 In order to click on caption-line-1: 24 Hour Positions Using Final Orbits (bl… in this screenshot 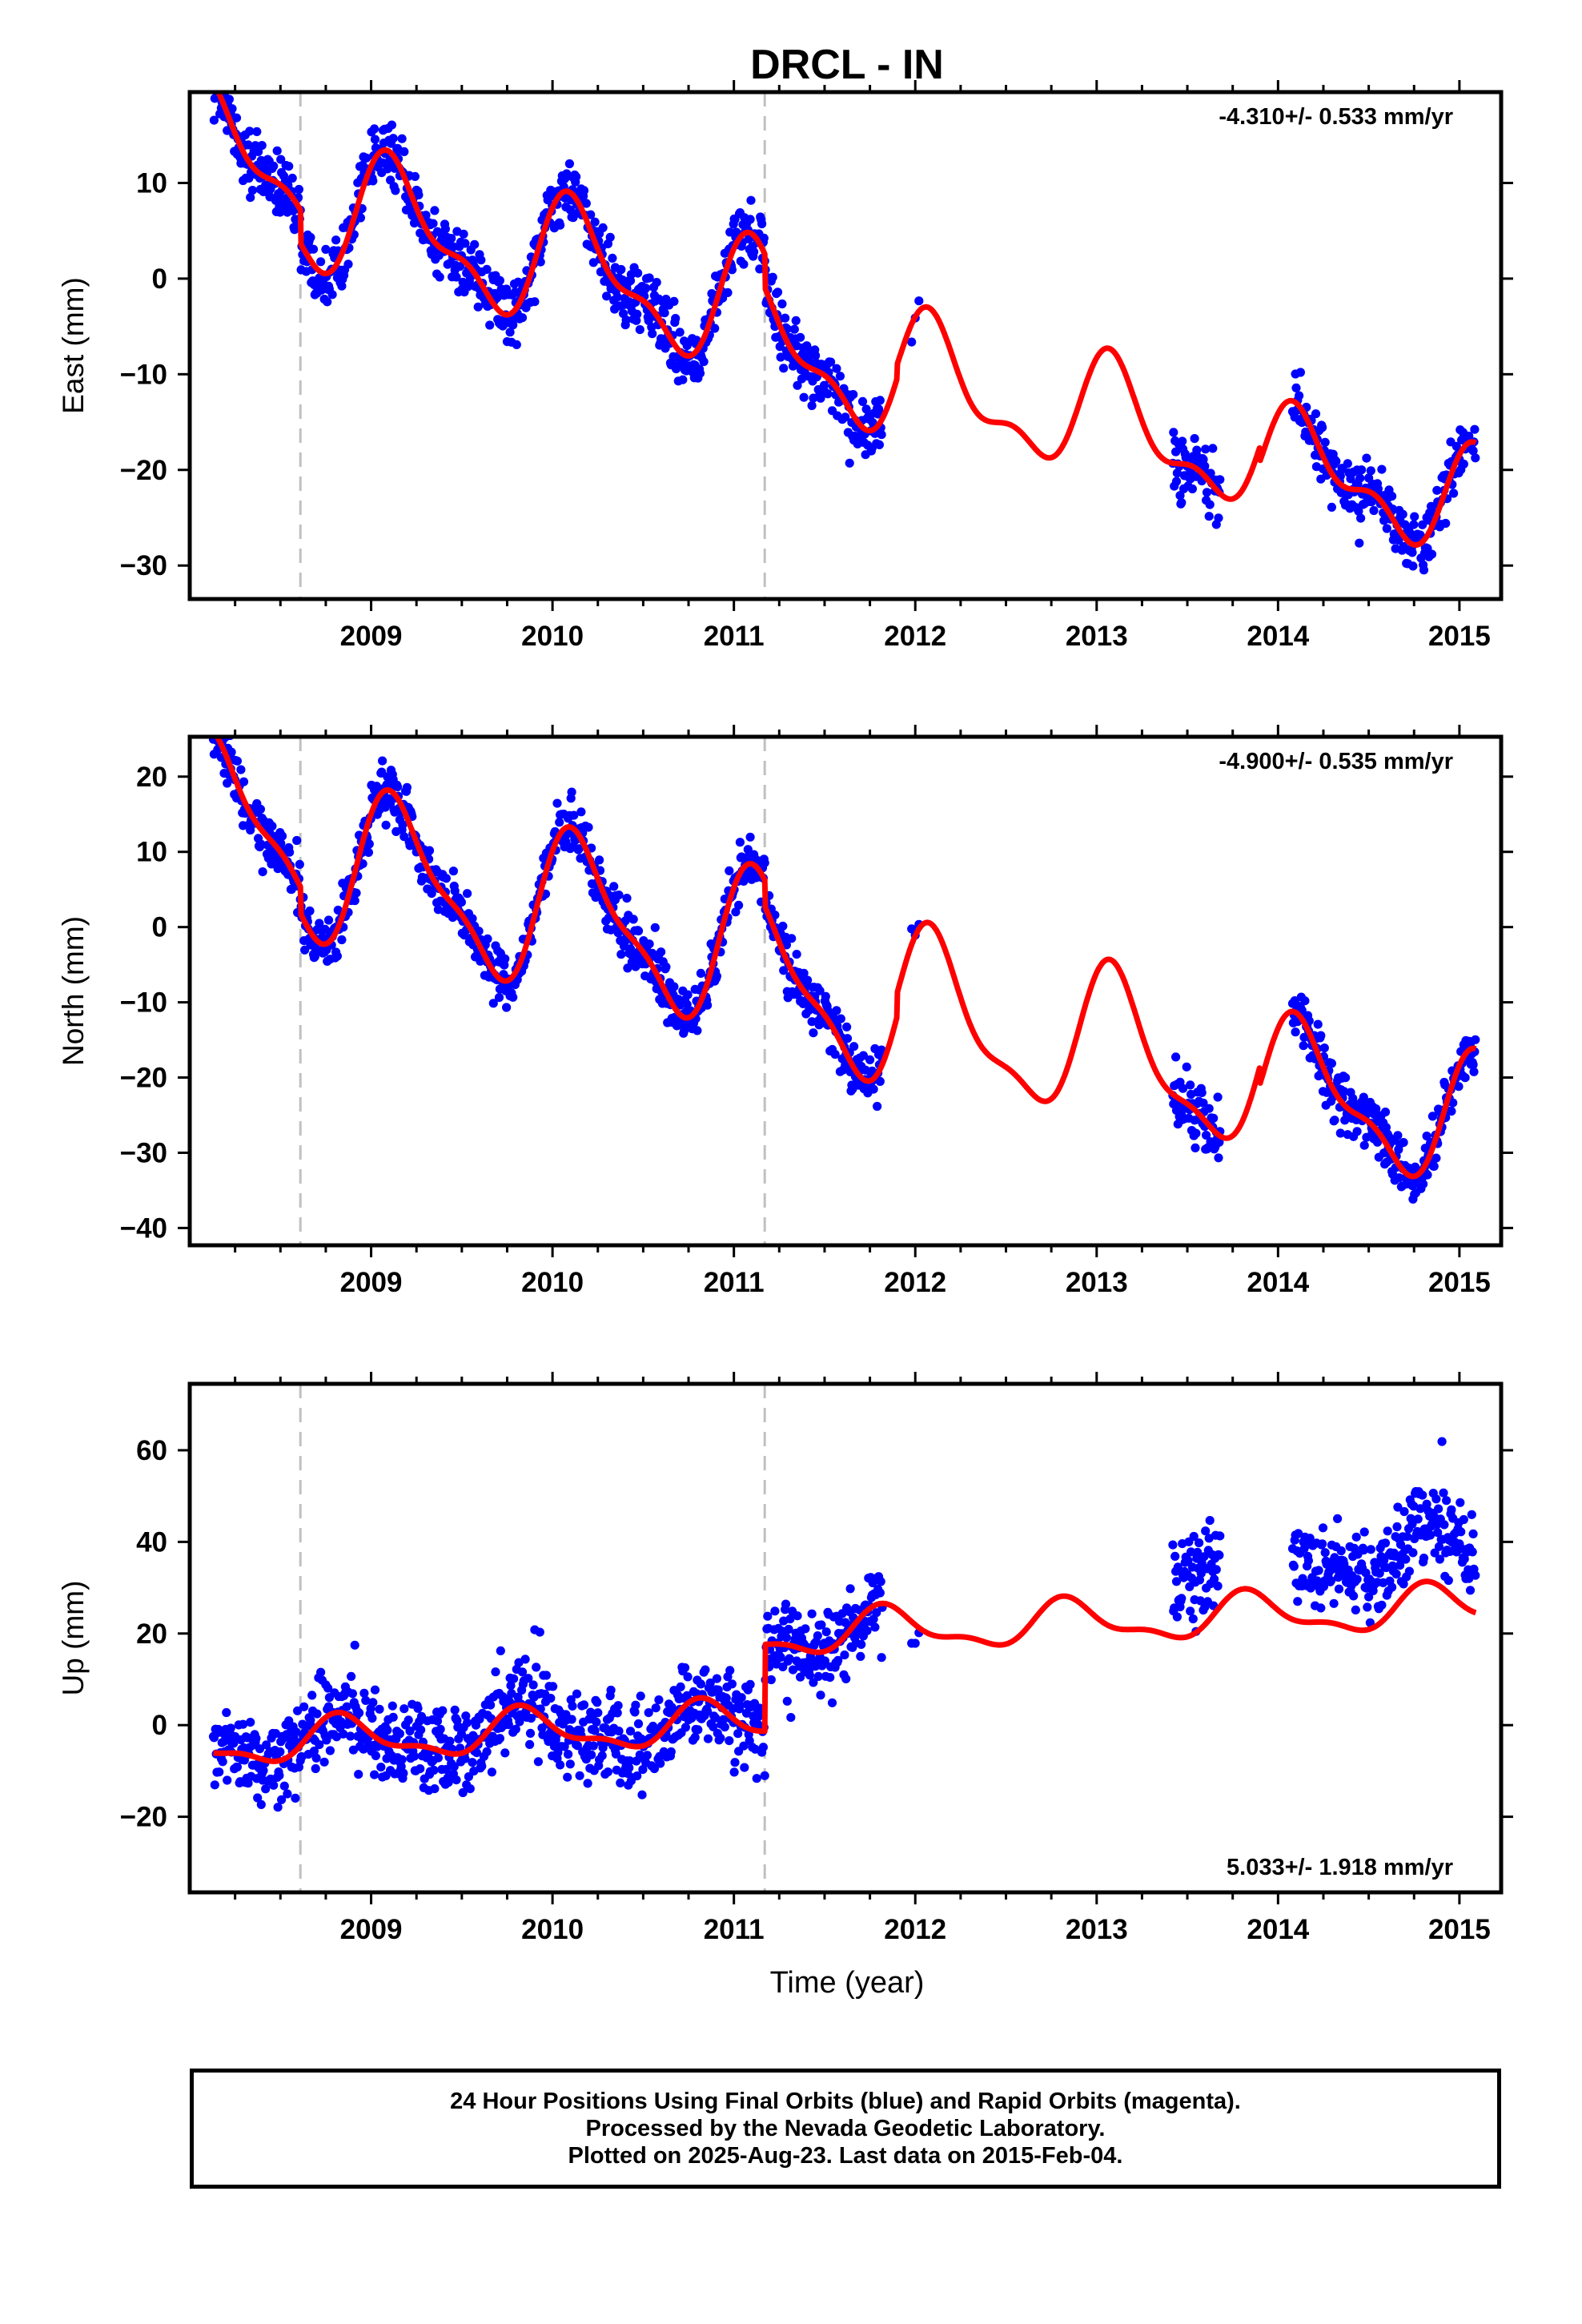, I will do `click(846, 2101)`.